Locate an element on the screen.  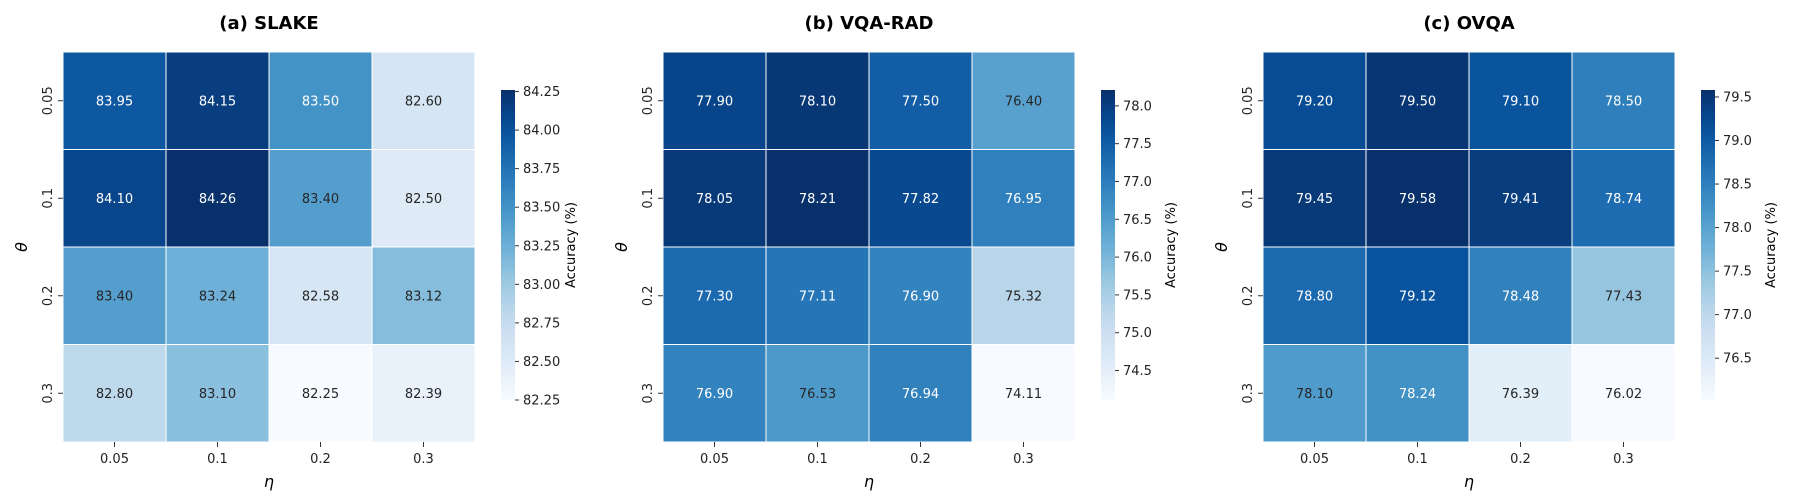
colorbar-tick-label: 83.00 is located at coordinates (541, 285).